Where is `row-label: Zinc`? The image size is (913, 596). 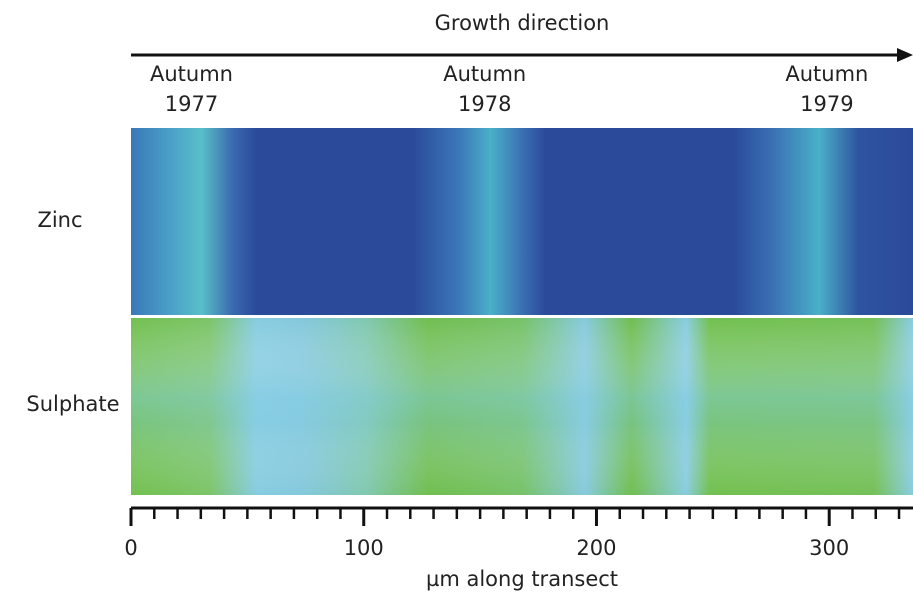 row-label: Zinc is located at coordinates (59, 220).